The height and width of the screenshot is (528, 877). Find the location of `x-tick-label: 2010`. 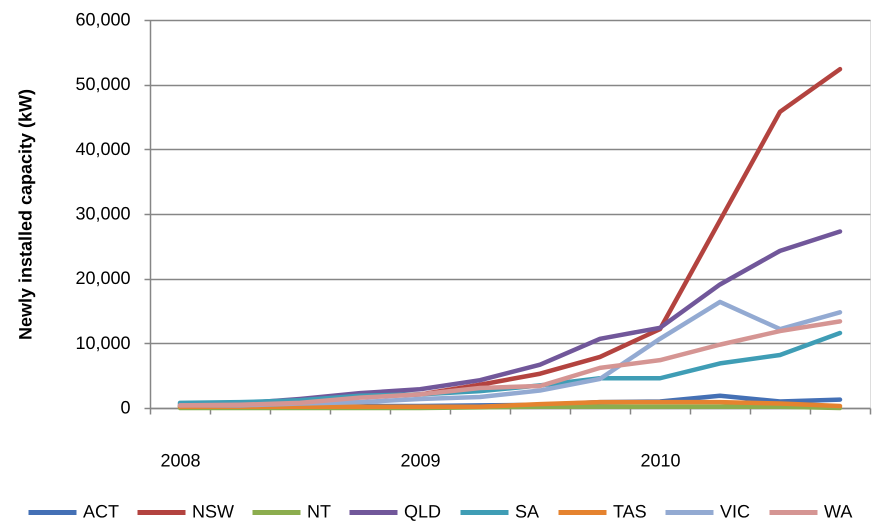

x-tick-label: 2010 is located at coordinates (660, 460).